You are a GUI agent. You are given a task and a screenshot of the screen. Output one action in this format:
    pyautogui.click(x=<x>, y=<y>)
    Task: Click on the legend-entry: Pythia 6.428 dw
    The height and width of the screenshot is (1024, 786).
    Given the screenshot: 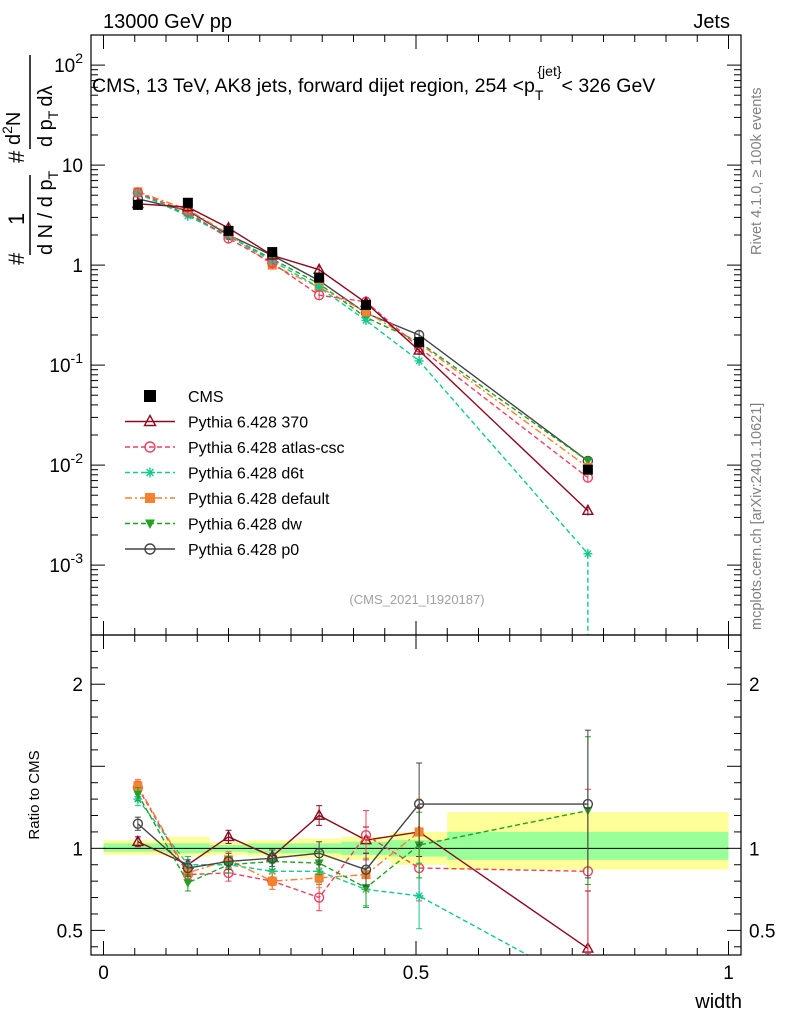 What is the action you would take?
    pyautogui.click(x=213, y=525)
    